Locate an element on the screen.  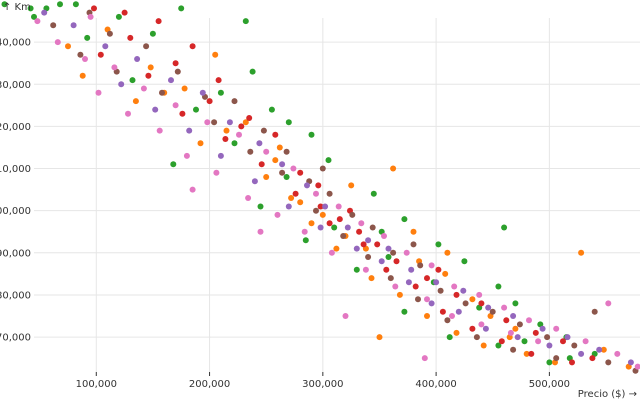
y-tick-label: 140,000 is located at coordinates (15, 43).